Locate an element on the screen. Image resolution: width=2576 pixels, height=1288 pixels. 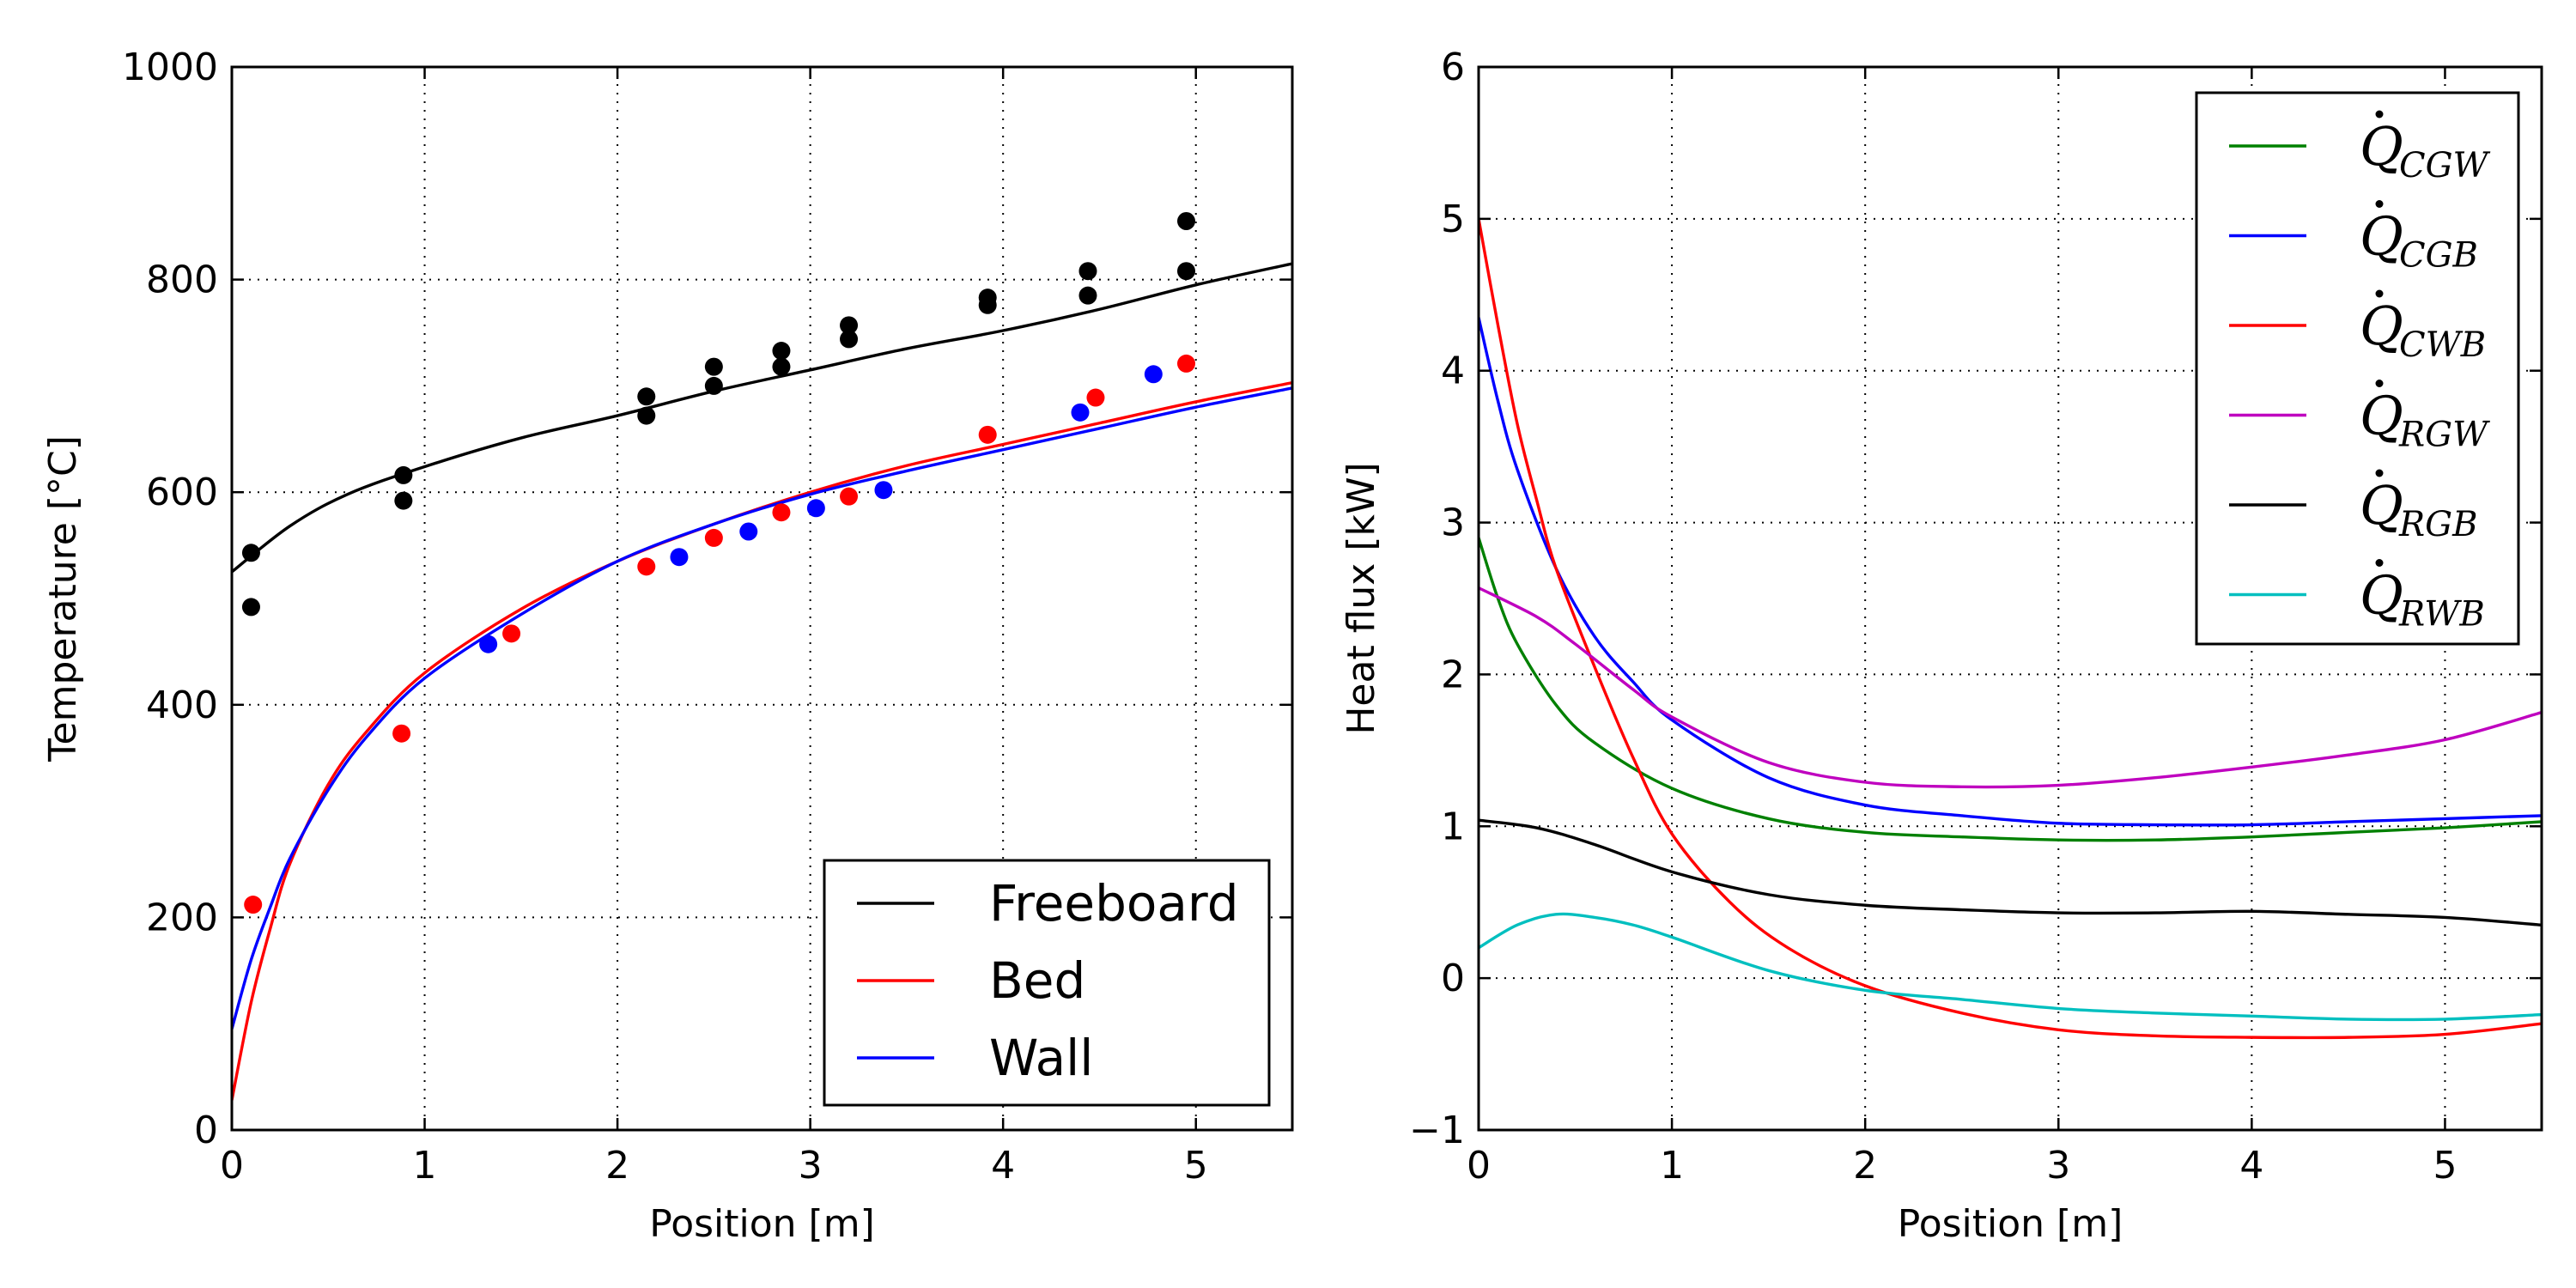
y-tick-label: 3 is located at coordinates (1453, 523).